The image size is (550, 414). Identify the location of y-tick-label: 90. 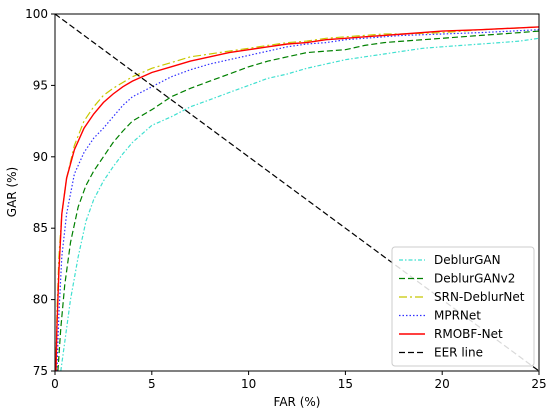
(40, 157).